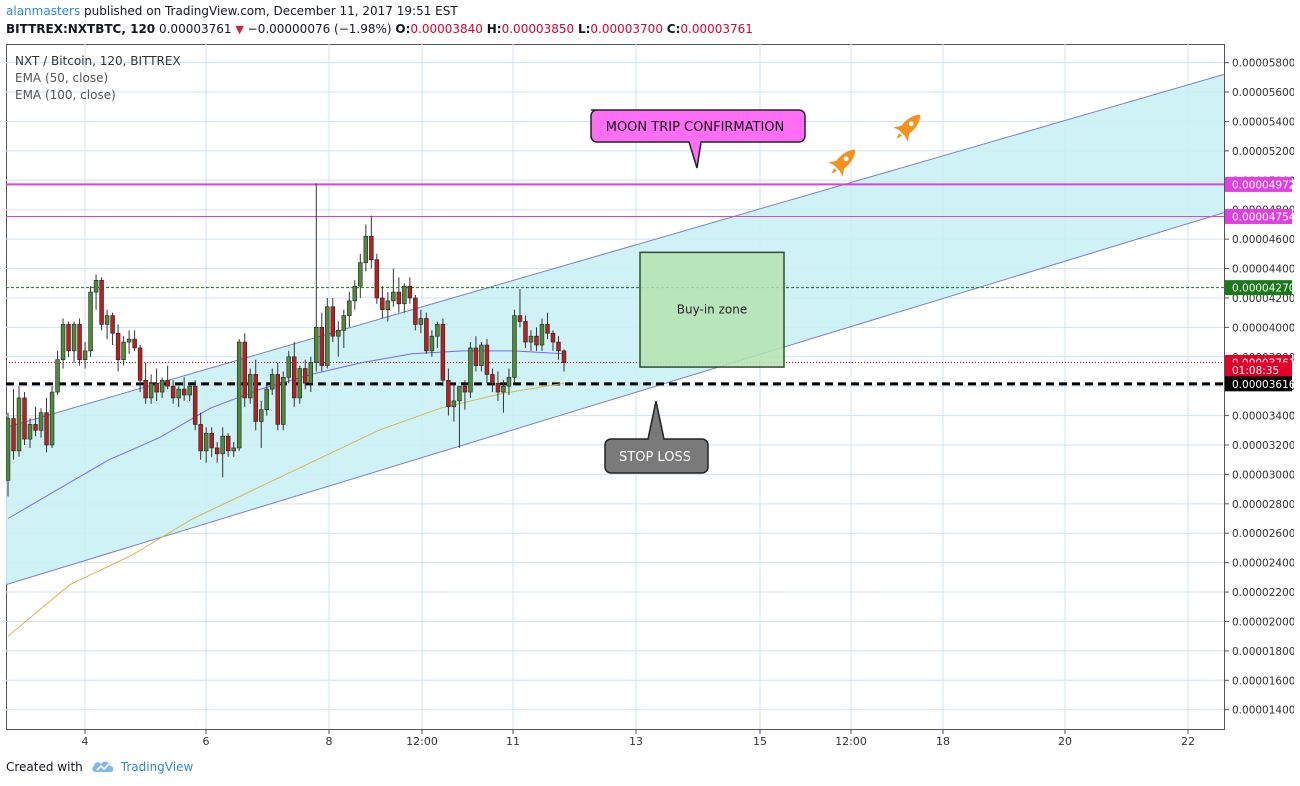 The image size is (1300, 786). I want to click on price-label-text: 0.00004754, so click(1263, 217).